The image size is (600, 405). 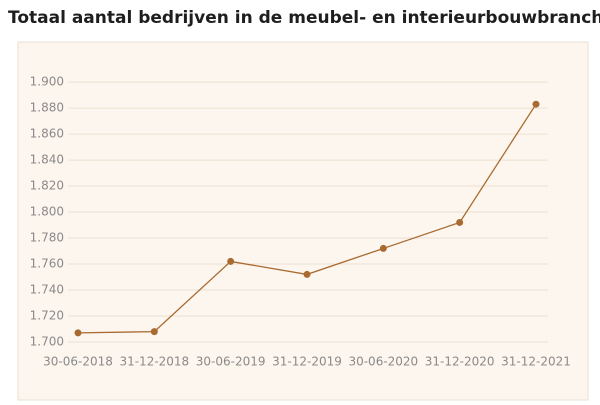 I want to click on x-tick-label: 31-12-2019, so click(x=307, y=362).